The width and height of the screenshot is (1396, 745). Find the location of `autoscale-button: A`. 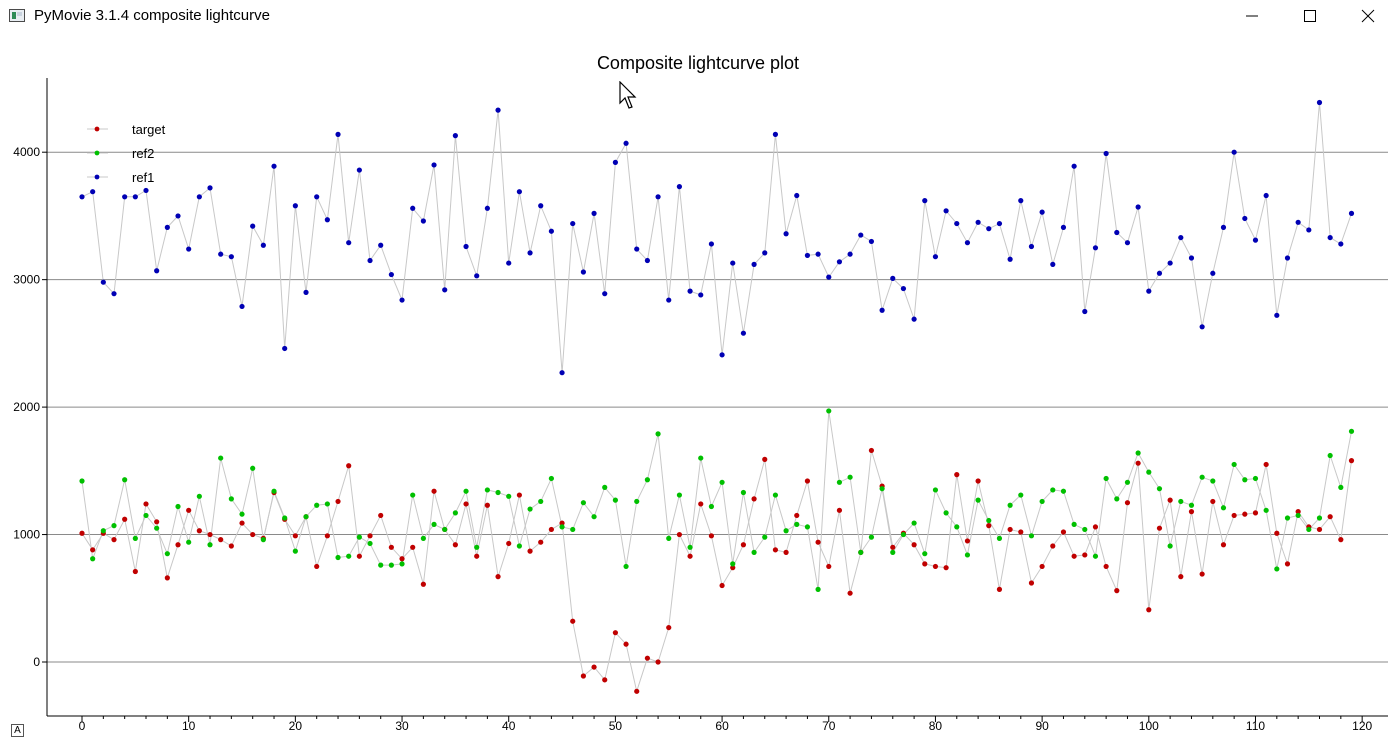

autoscale-button: A is located at coordinates (17, 730).